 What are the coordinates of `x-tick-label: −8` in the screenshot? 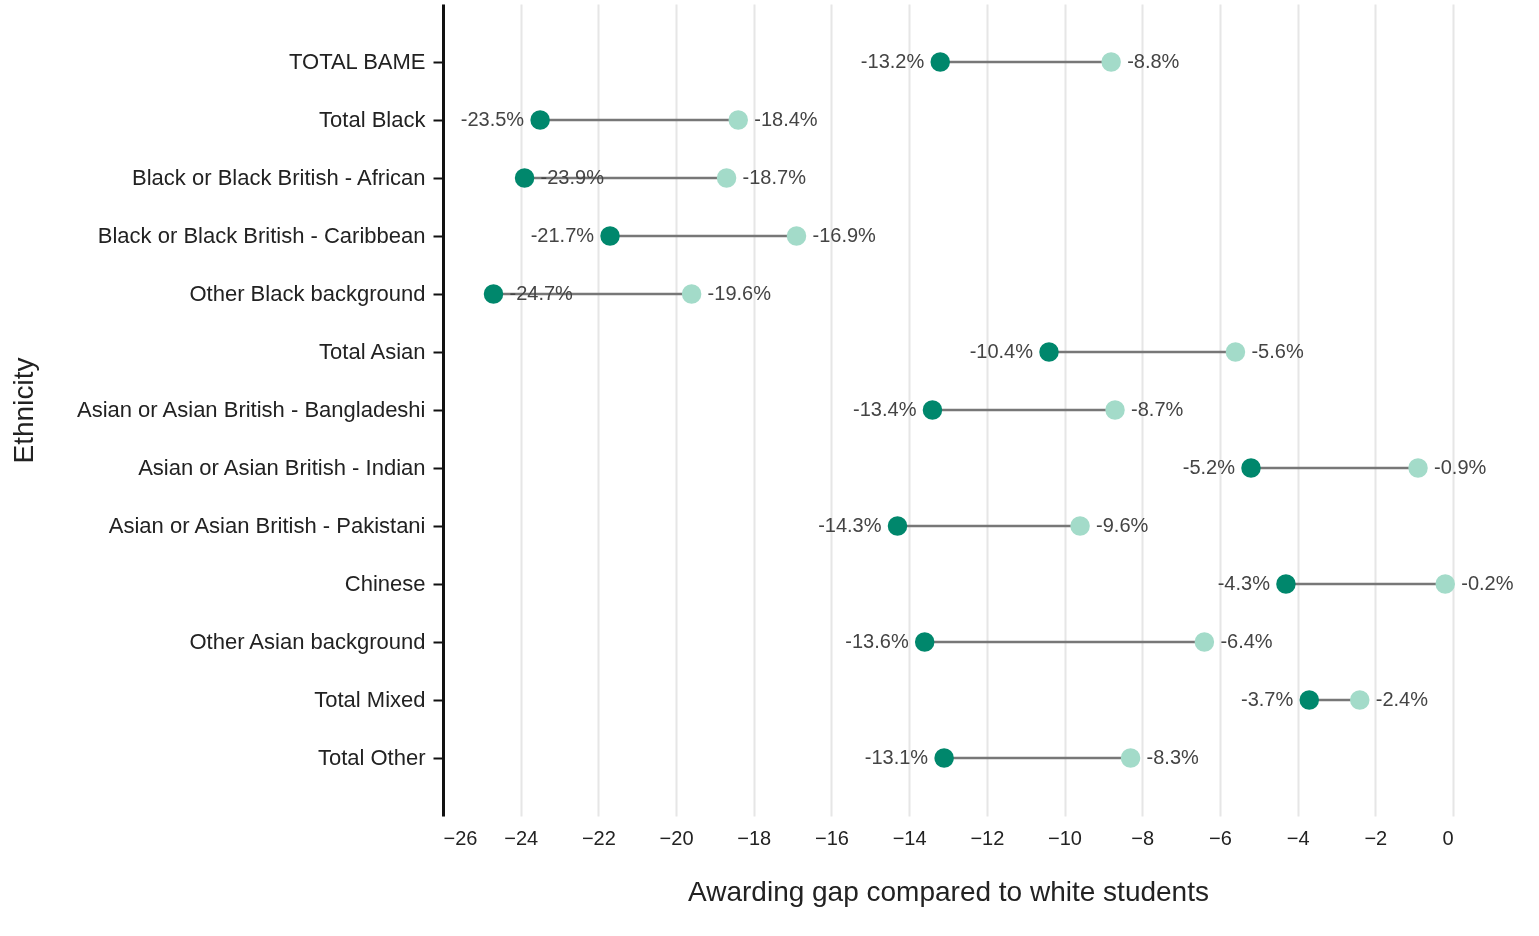 It's located at (1143, 837).